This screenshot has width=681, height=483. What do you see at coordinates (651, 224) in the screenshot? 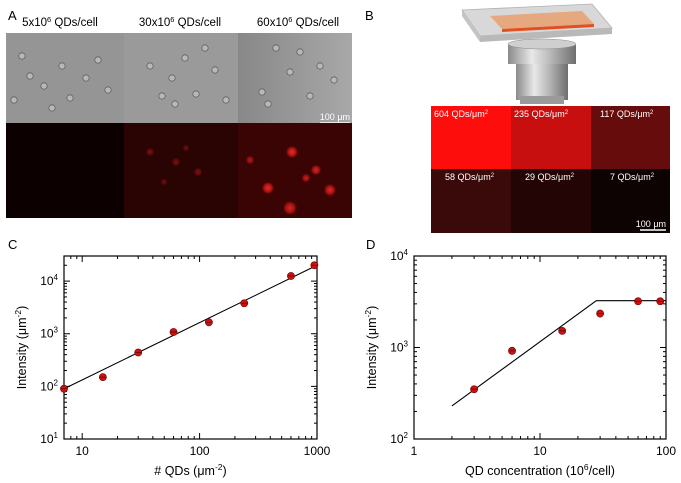
I see `panel-b-scale-label: 100 μm` at bounding box center [651, 224].